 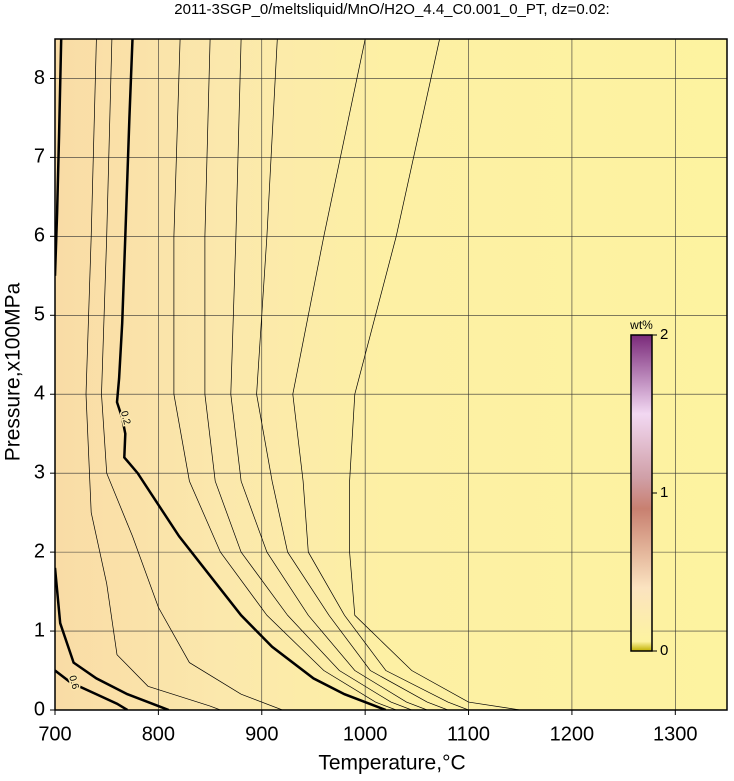 I want to click on colorbar-tick-label: 2, so click(x=664, y=334).